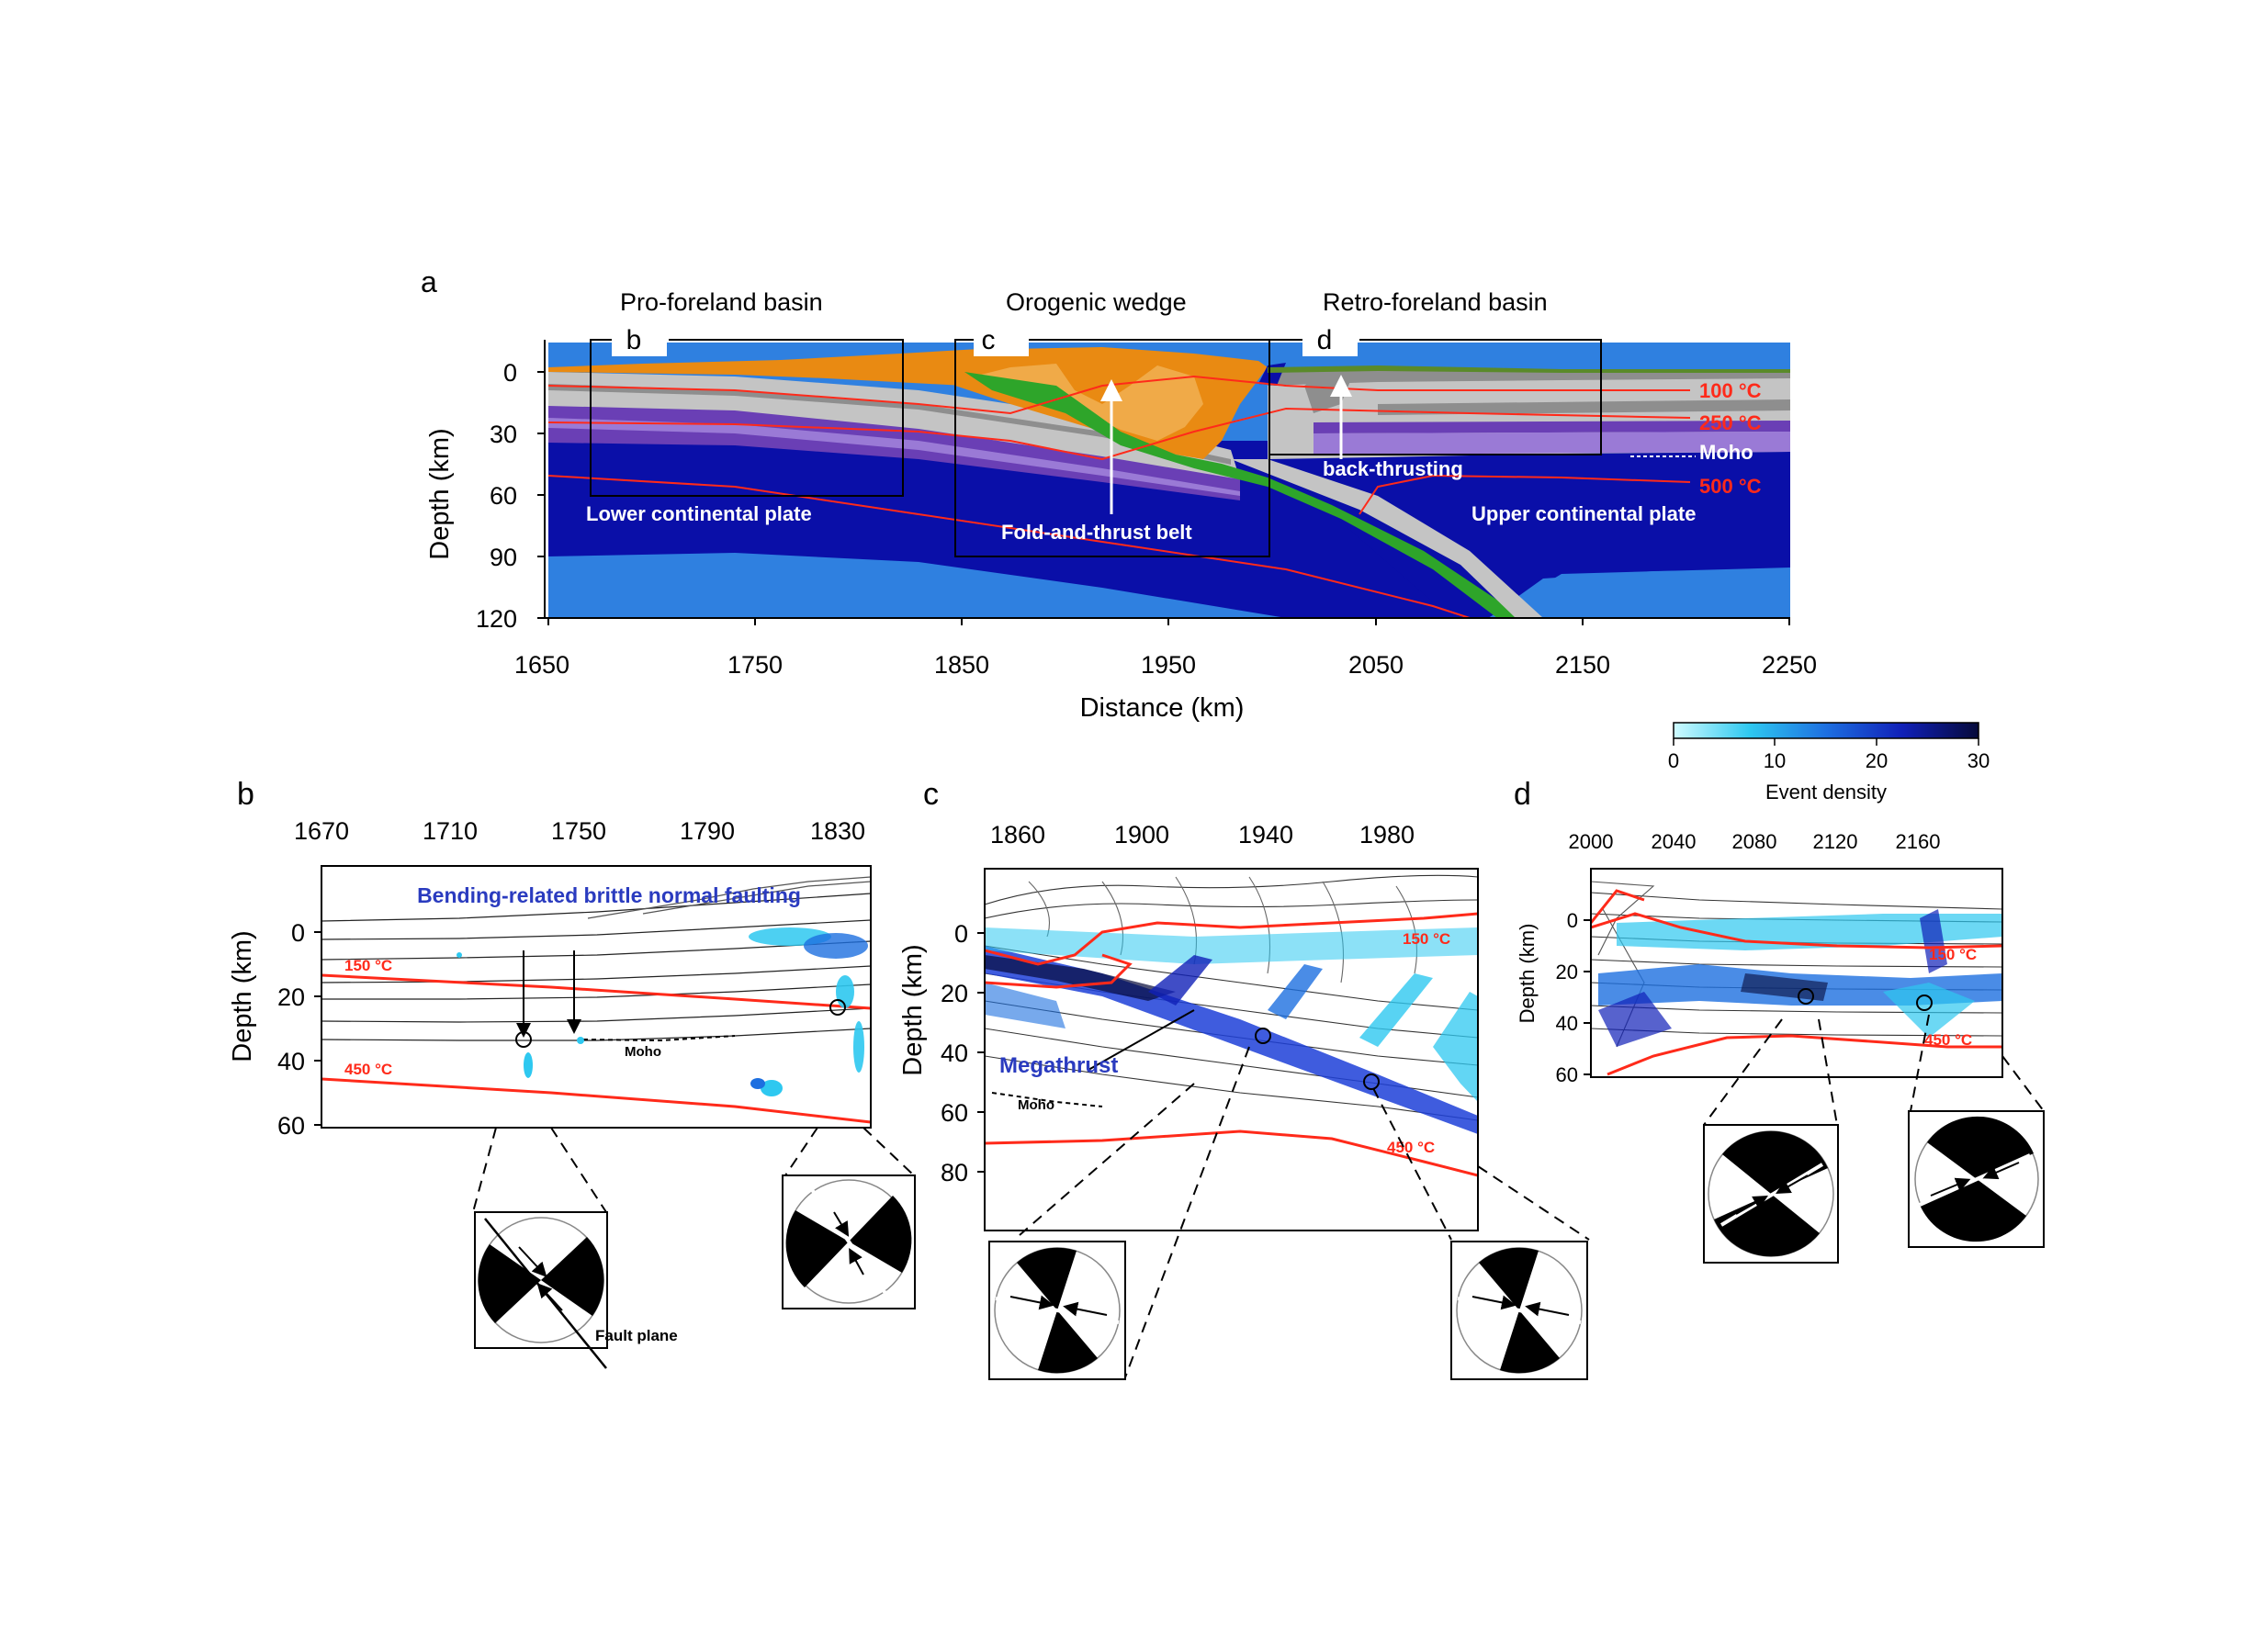 Image resolution: width=2255 pixels, height=1652 pixels. I want to click on b-x-tick: 1710, so click(450, 831).